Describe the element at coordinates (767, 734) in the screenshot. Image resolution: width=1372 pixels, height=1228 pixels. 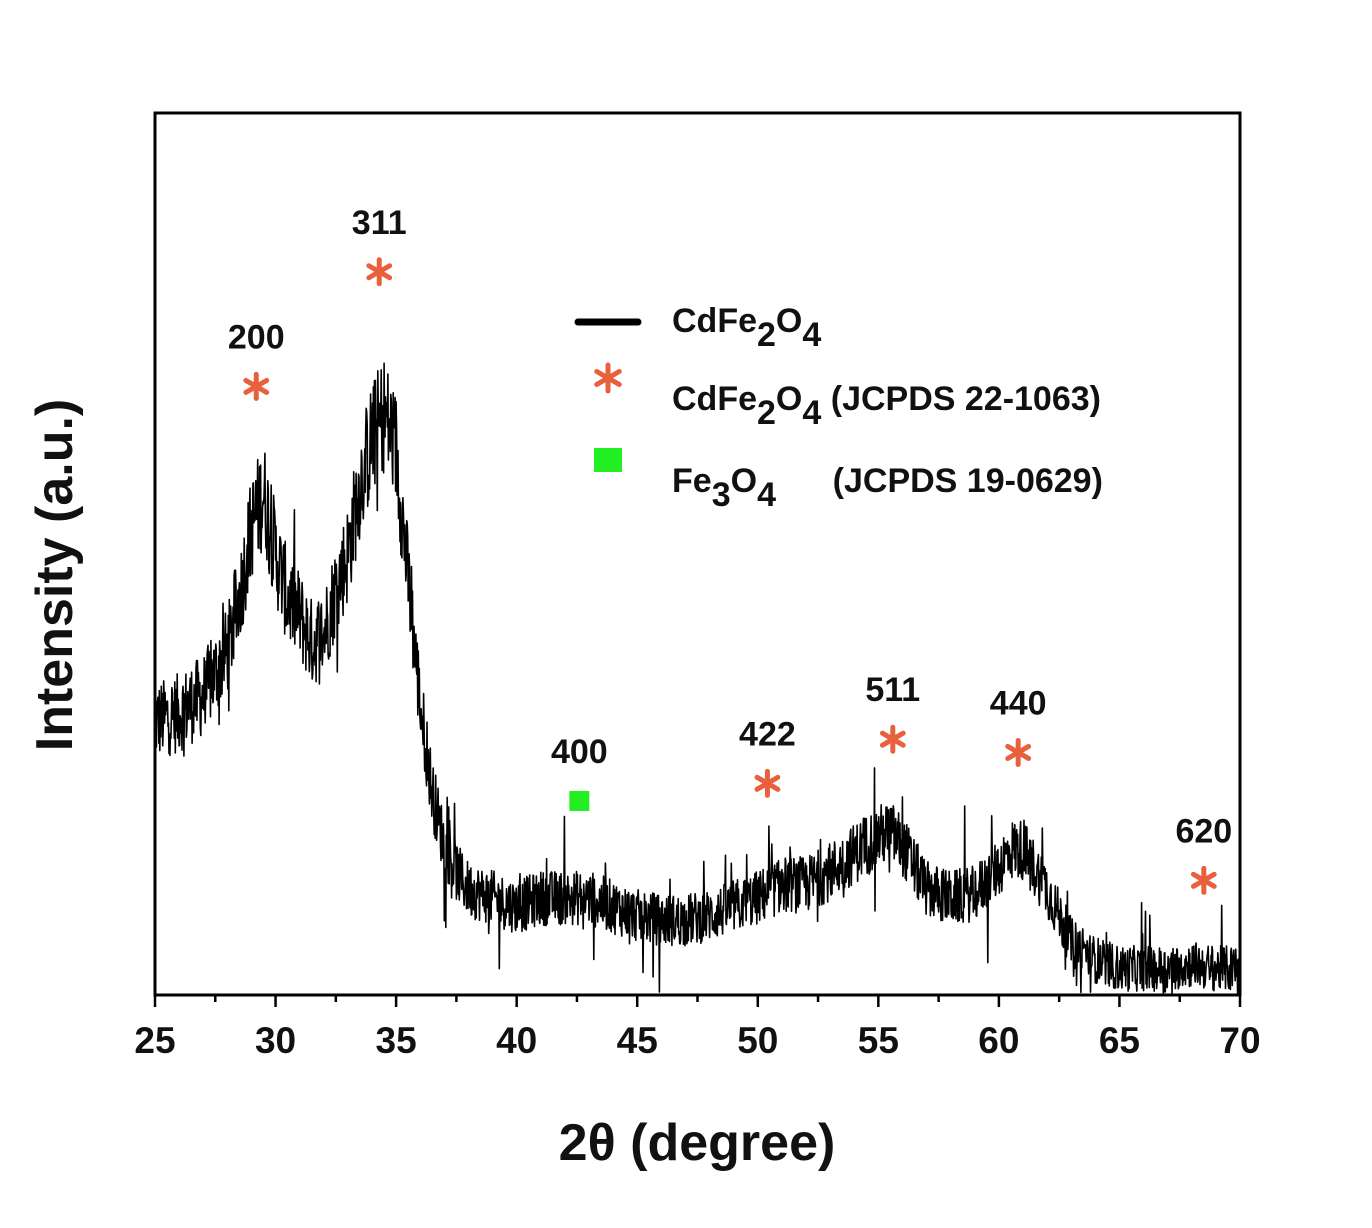
I see `peak-label: 422` at that location.